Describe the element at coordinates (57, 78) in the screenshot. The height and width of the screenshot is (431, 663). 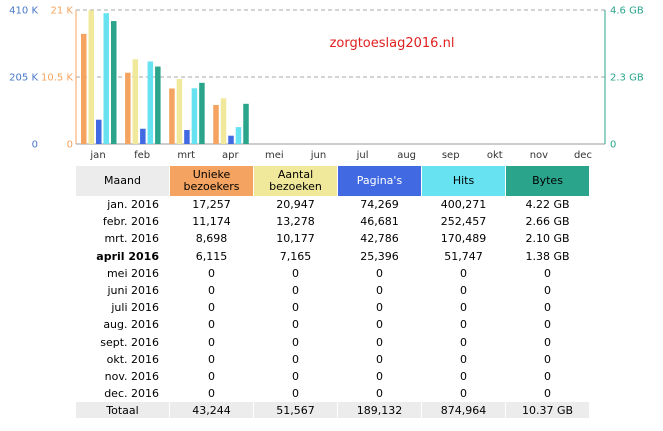
I see `left-inner-tick-label: 10.5 K` at that location.